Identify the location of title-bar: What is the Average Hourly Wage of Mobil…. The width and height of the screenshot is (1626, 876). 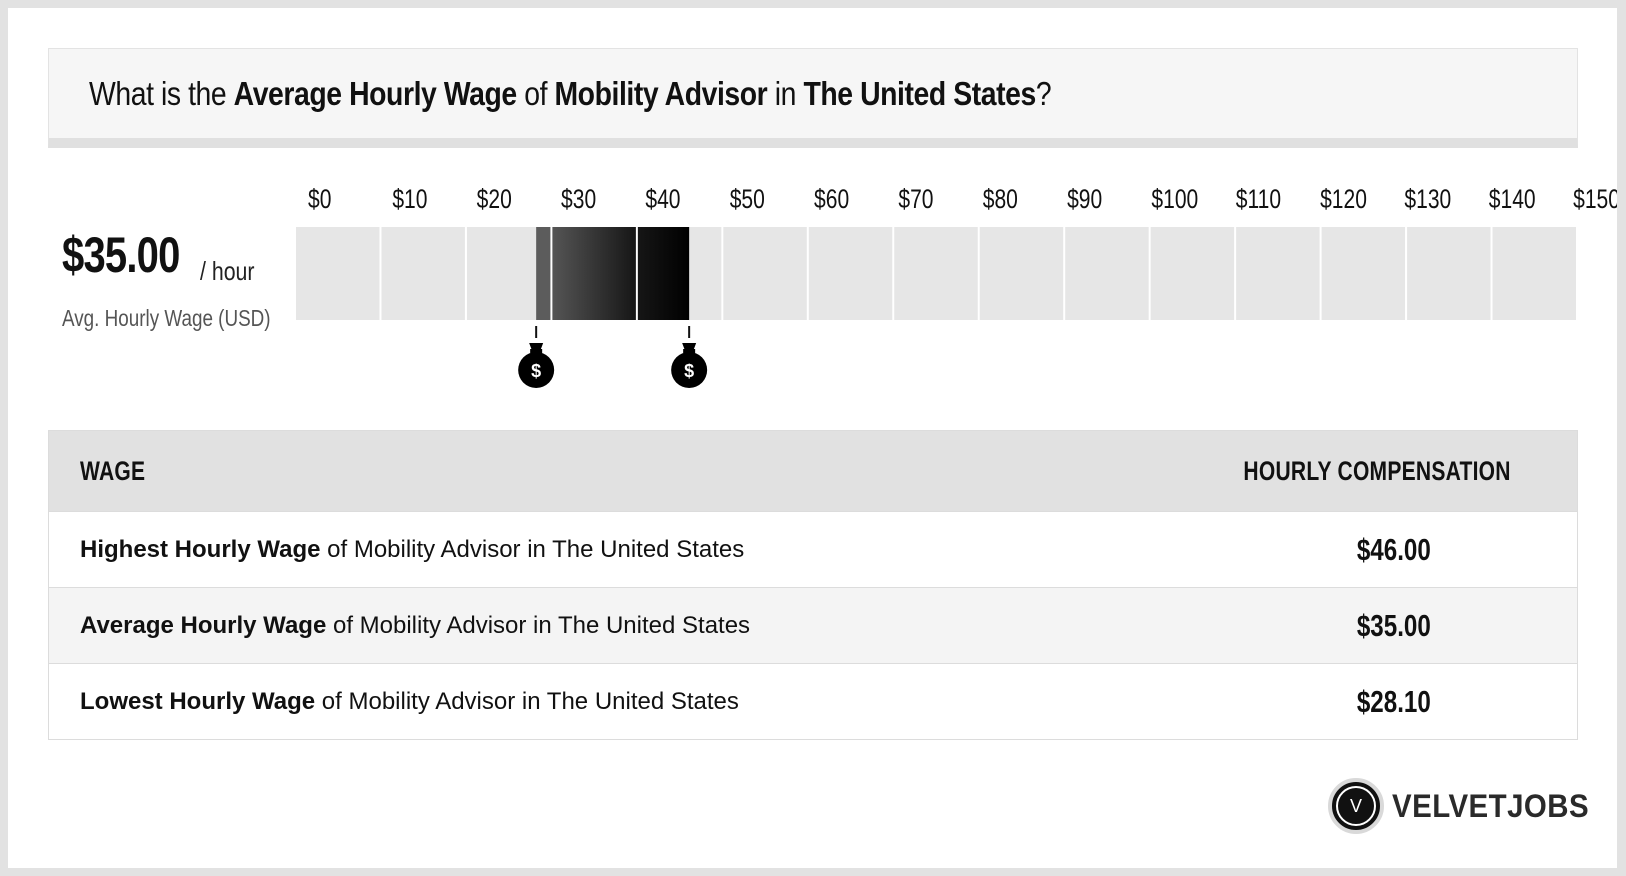
(813, 98).